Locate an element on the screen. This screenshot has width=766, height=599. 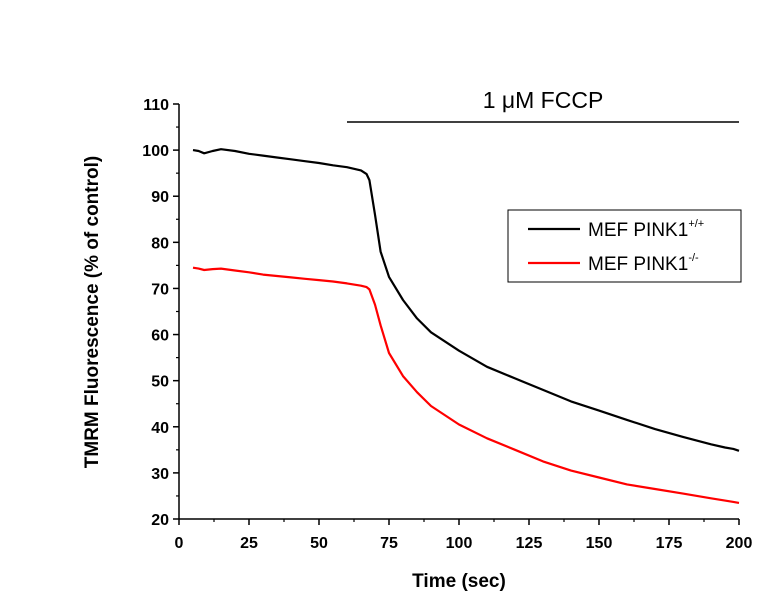
y-tick-label: 80 is located at coordinates (160, 243).